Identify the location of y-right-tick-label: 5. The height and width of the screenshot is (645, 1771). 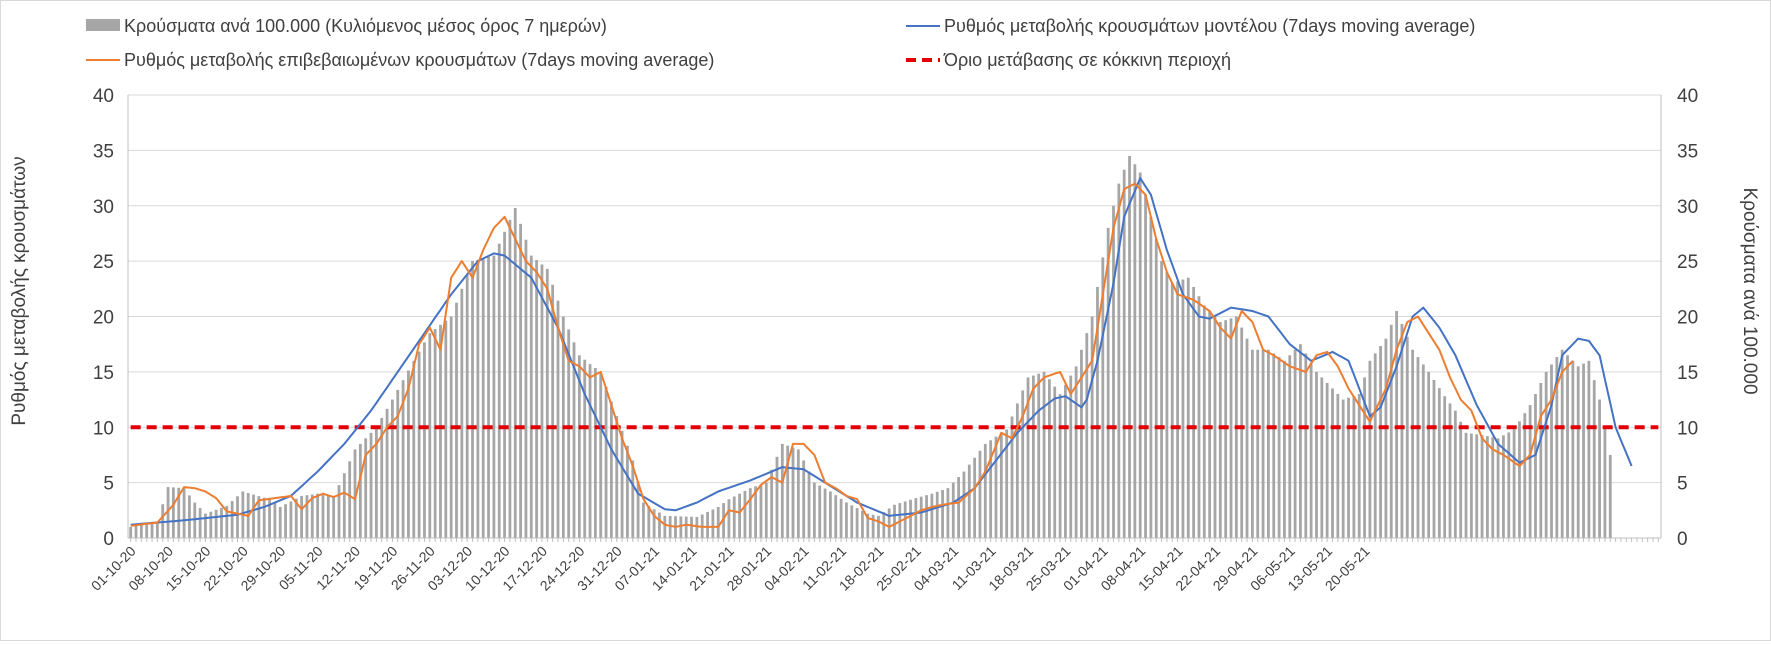
(1682, 484).